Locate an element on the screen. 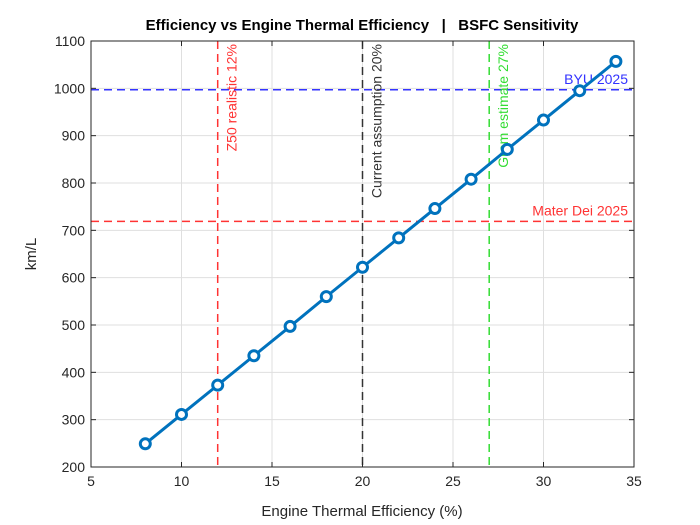  x-tick-label: 15 is located at coordinates (272, 481).